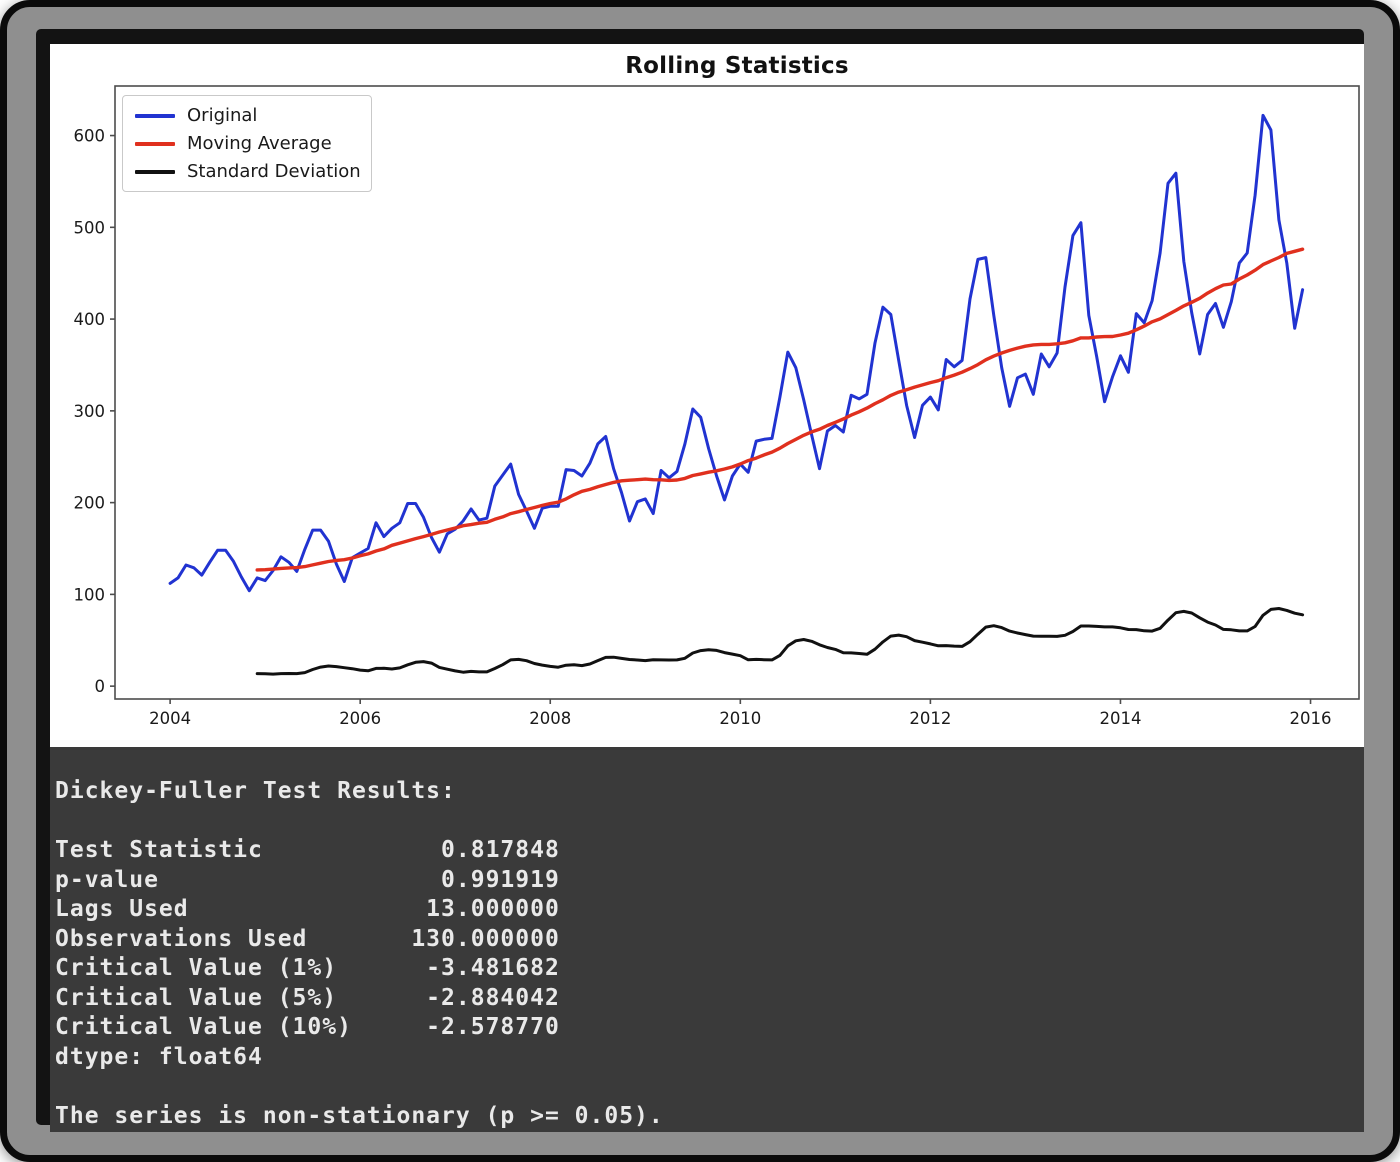  I want to click on legend-label-standard-deviation: Standard Deviation, so click(274, 171).